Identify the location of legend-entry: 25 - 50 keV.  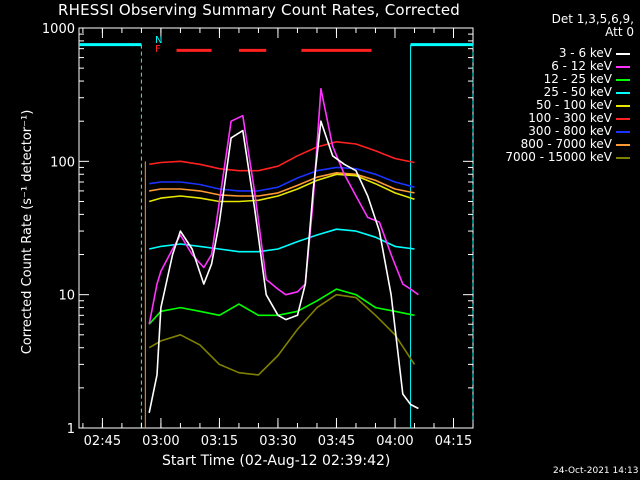
(587, 92).